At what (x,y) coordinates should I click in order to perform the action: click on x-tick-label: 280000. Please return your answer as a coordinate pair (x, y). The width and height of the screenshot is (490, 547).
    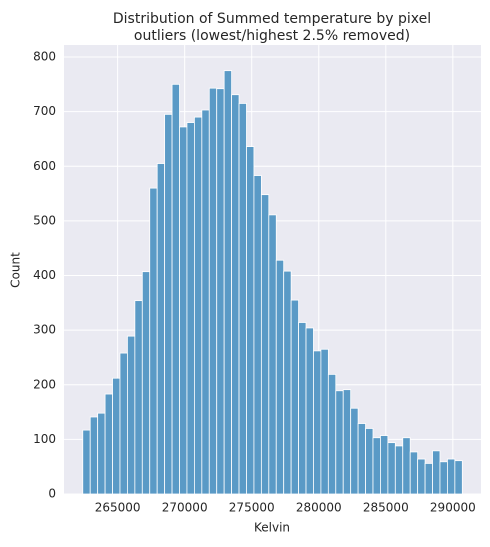
    Looking at the image, I should click on (319, 508).